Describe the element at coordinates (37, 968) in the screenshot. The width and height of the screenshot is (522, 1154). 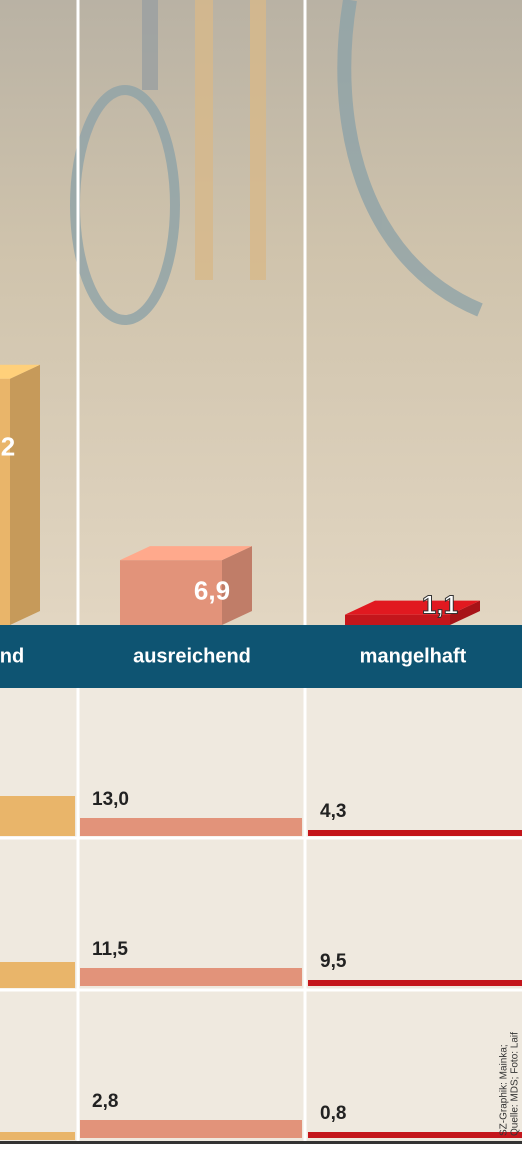
I see `left-strips` at that location.